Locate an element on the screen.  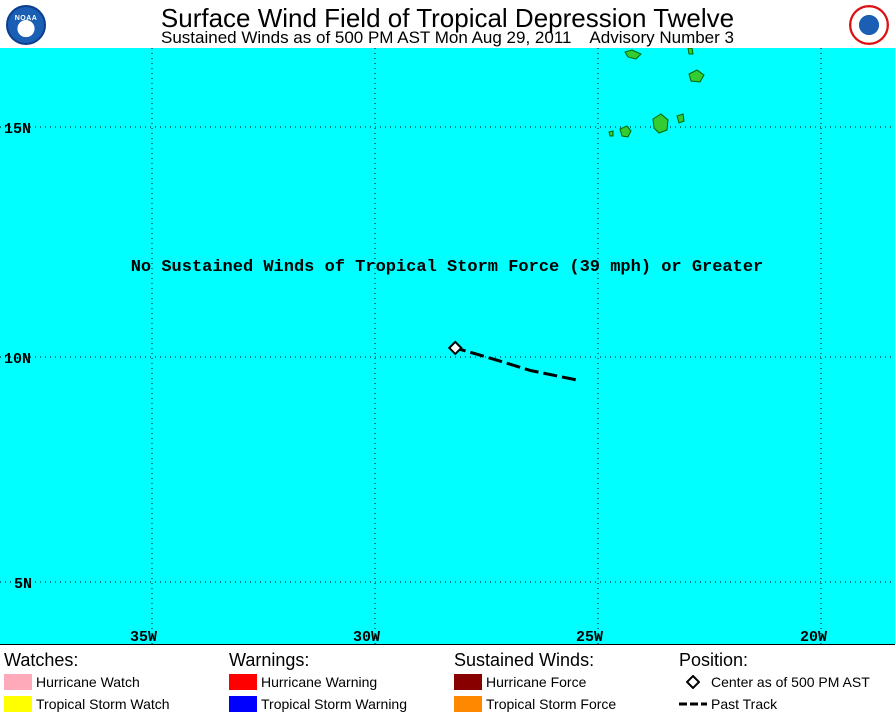
legend-item: Center as of 500 PM AST is located at coordinates (774, 682).